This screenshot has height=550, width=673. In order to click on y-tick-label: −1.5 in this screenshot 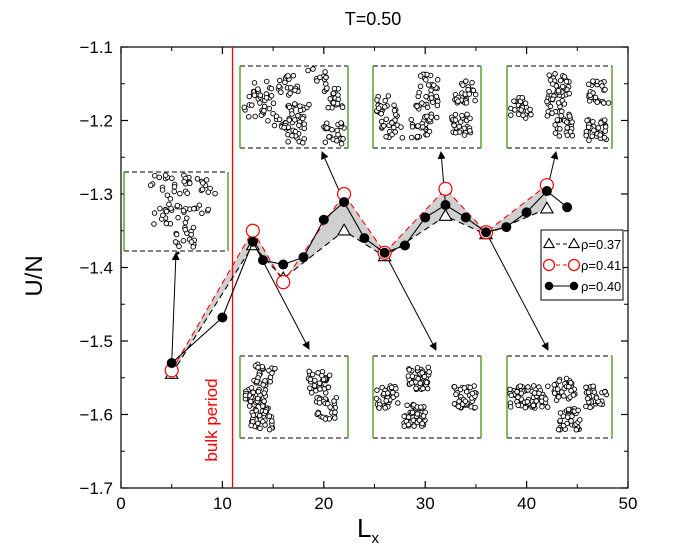, I will do `click(96, 341)`.